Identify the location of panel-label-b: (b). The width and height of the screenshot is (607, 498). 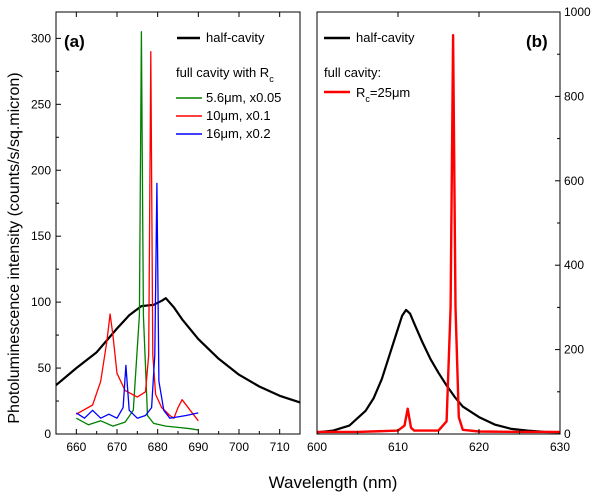
(537, 41).